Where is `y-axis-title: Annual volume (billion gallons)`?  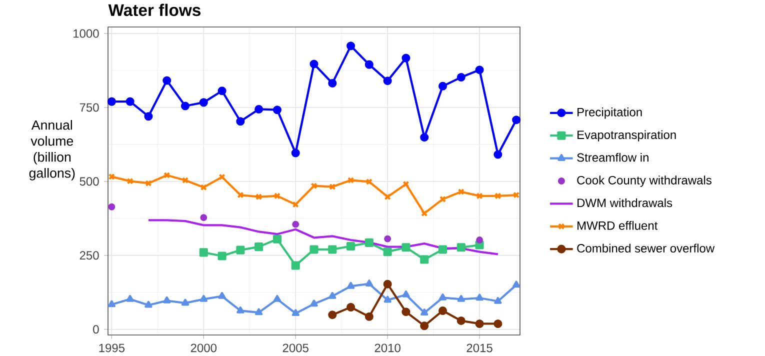
y-axis-title: Annual volume (billion gallons) is located at coordinates (52, 150).